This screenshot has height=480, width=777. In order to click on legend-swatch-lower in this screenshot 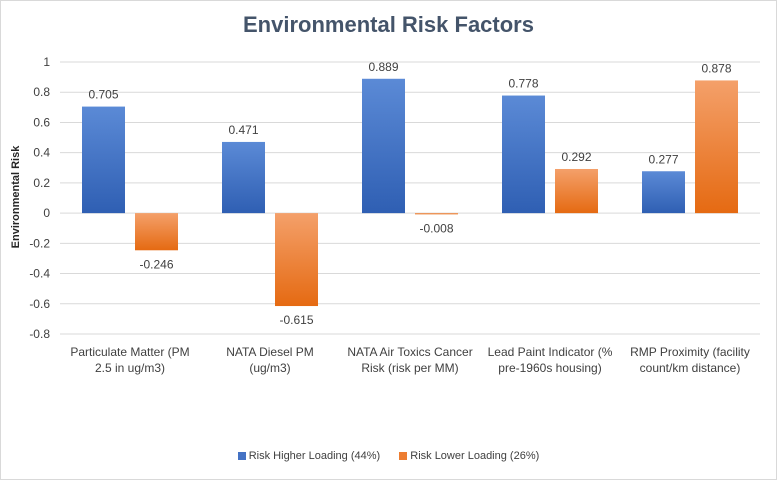, I will do `click(403, 456)`.